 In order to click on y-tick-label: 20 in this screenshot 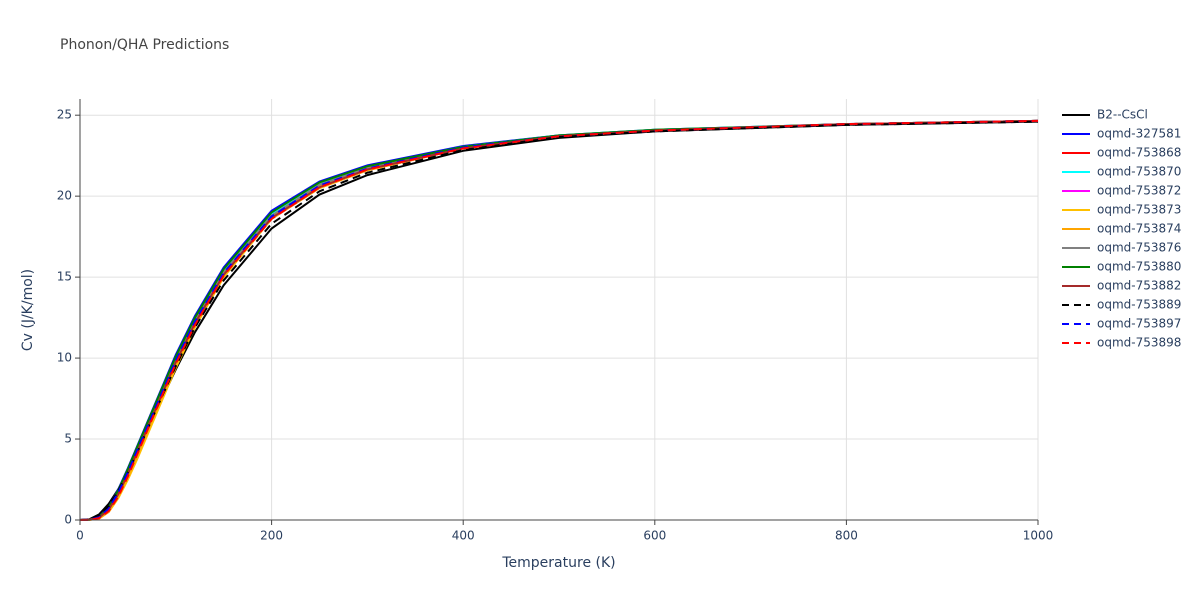, I will do `click(64, 196)`.